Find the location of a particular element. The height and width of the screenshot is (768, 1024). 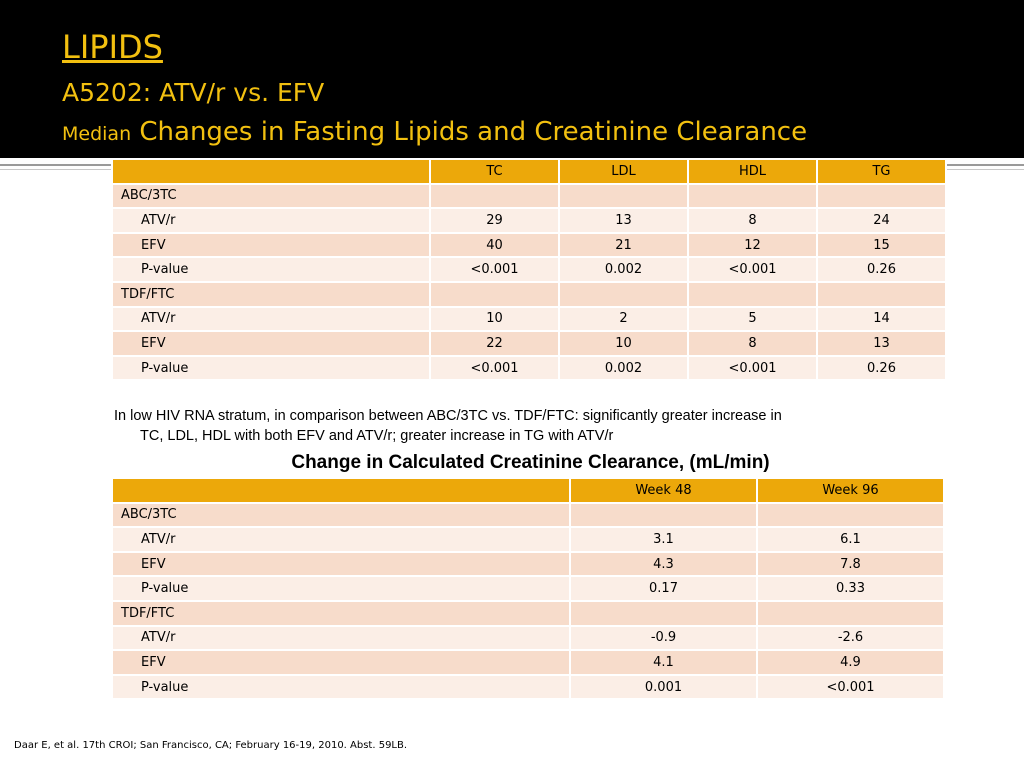

table-row: ATV/r -0.9 -2.6 is located at coordinates (528, 638).